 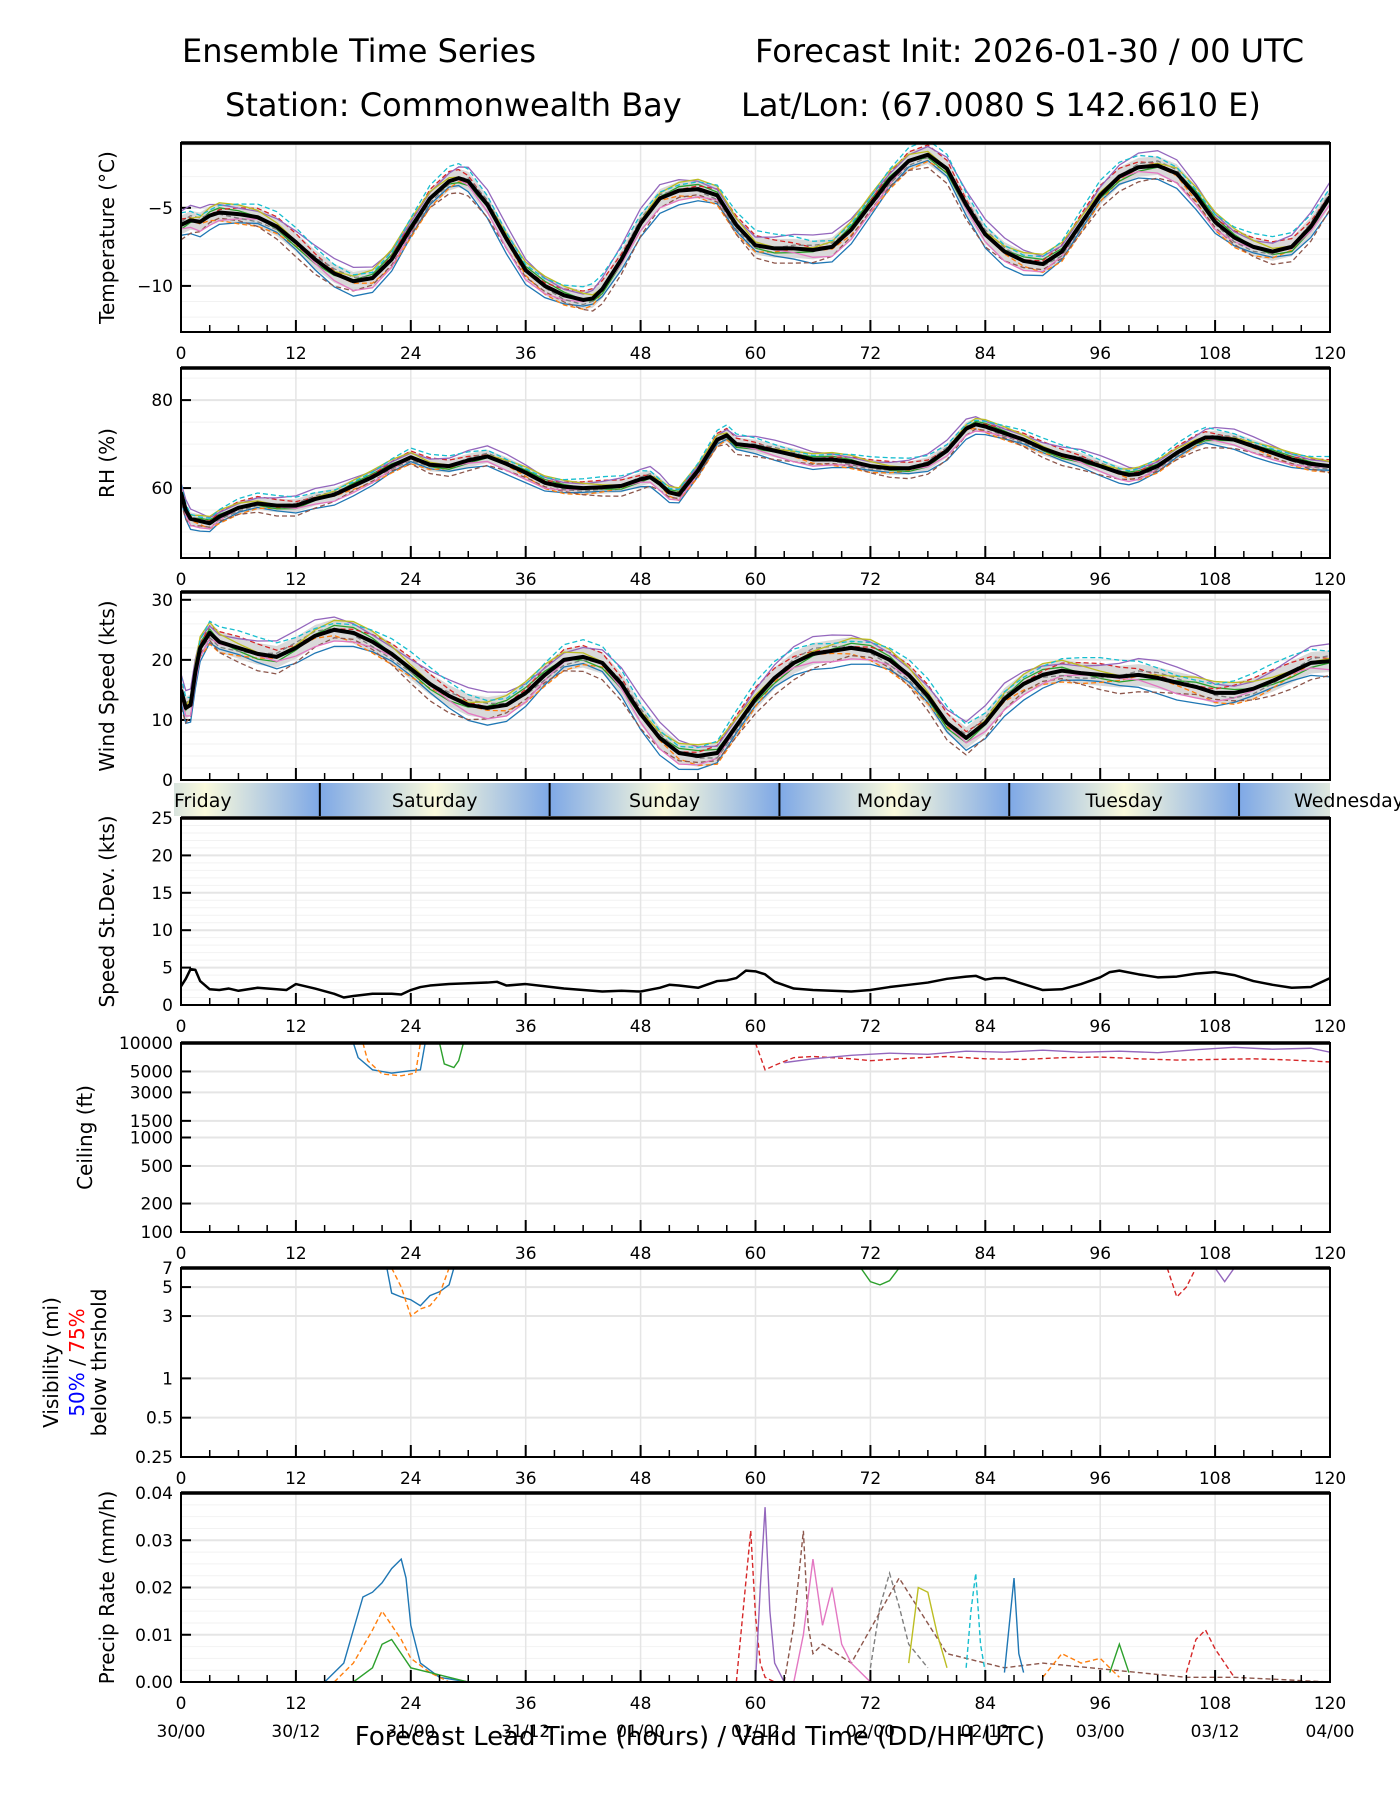 What do you see at coordinates (162, 601) in the screenshot?
I see `y-tick-label: 30` at bounding box center [162, 601].